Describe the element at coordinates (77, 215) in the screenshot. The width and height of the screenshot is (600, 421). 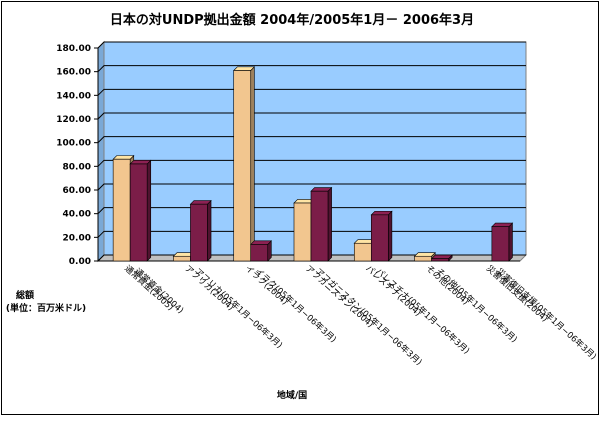
I see `y-tick-label: 40.00` at that location.